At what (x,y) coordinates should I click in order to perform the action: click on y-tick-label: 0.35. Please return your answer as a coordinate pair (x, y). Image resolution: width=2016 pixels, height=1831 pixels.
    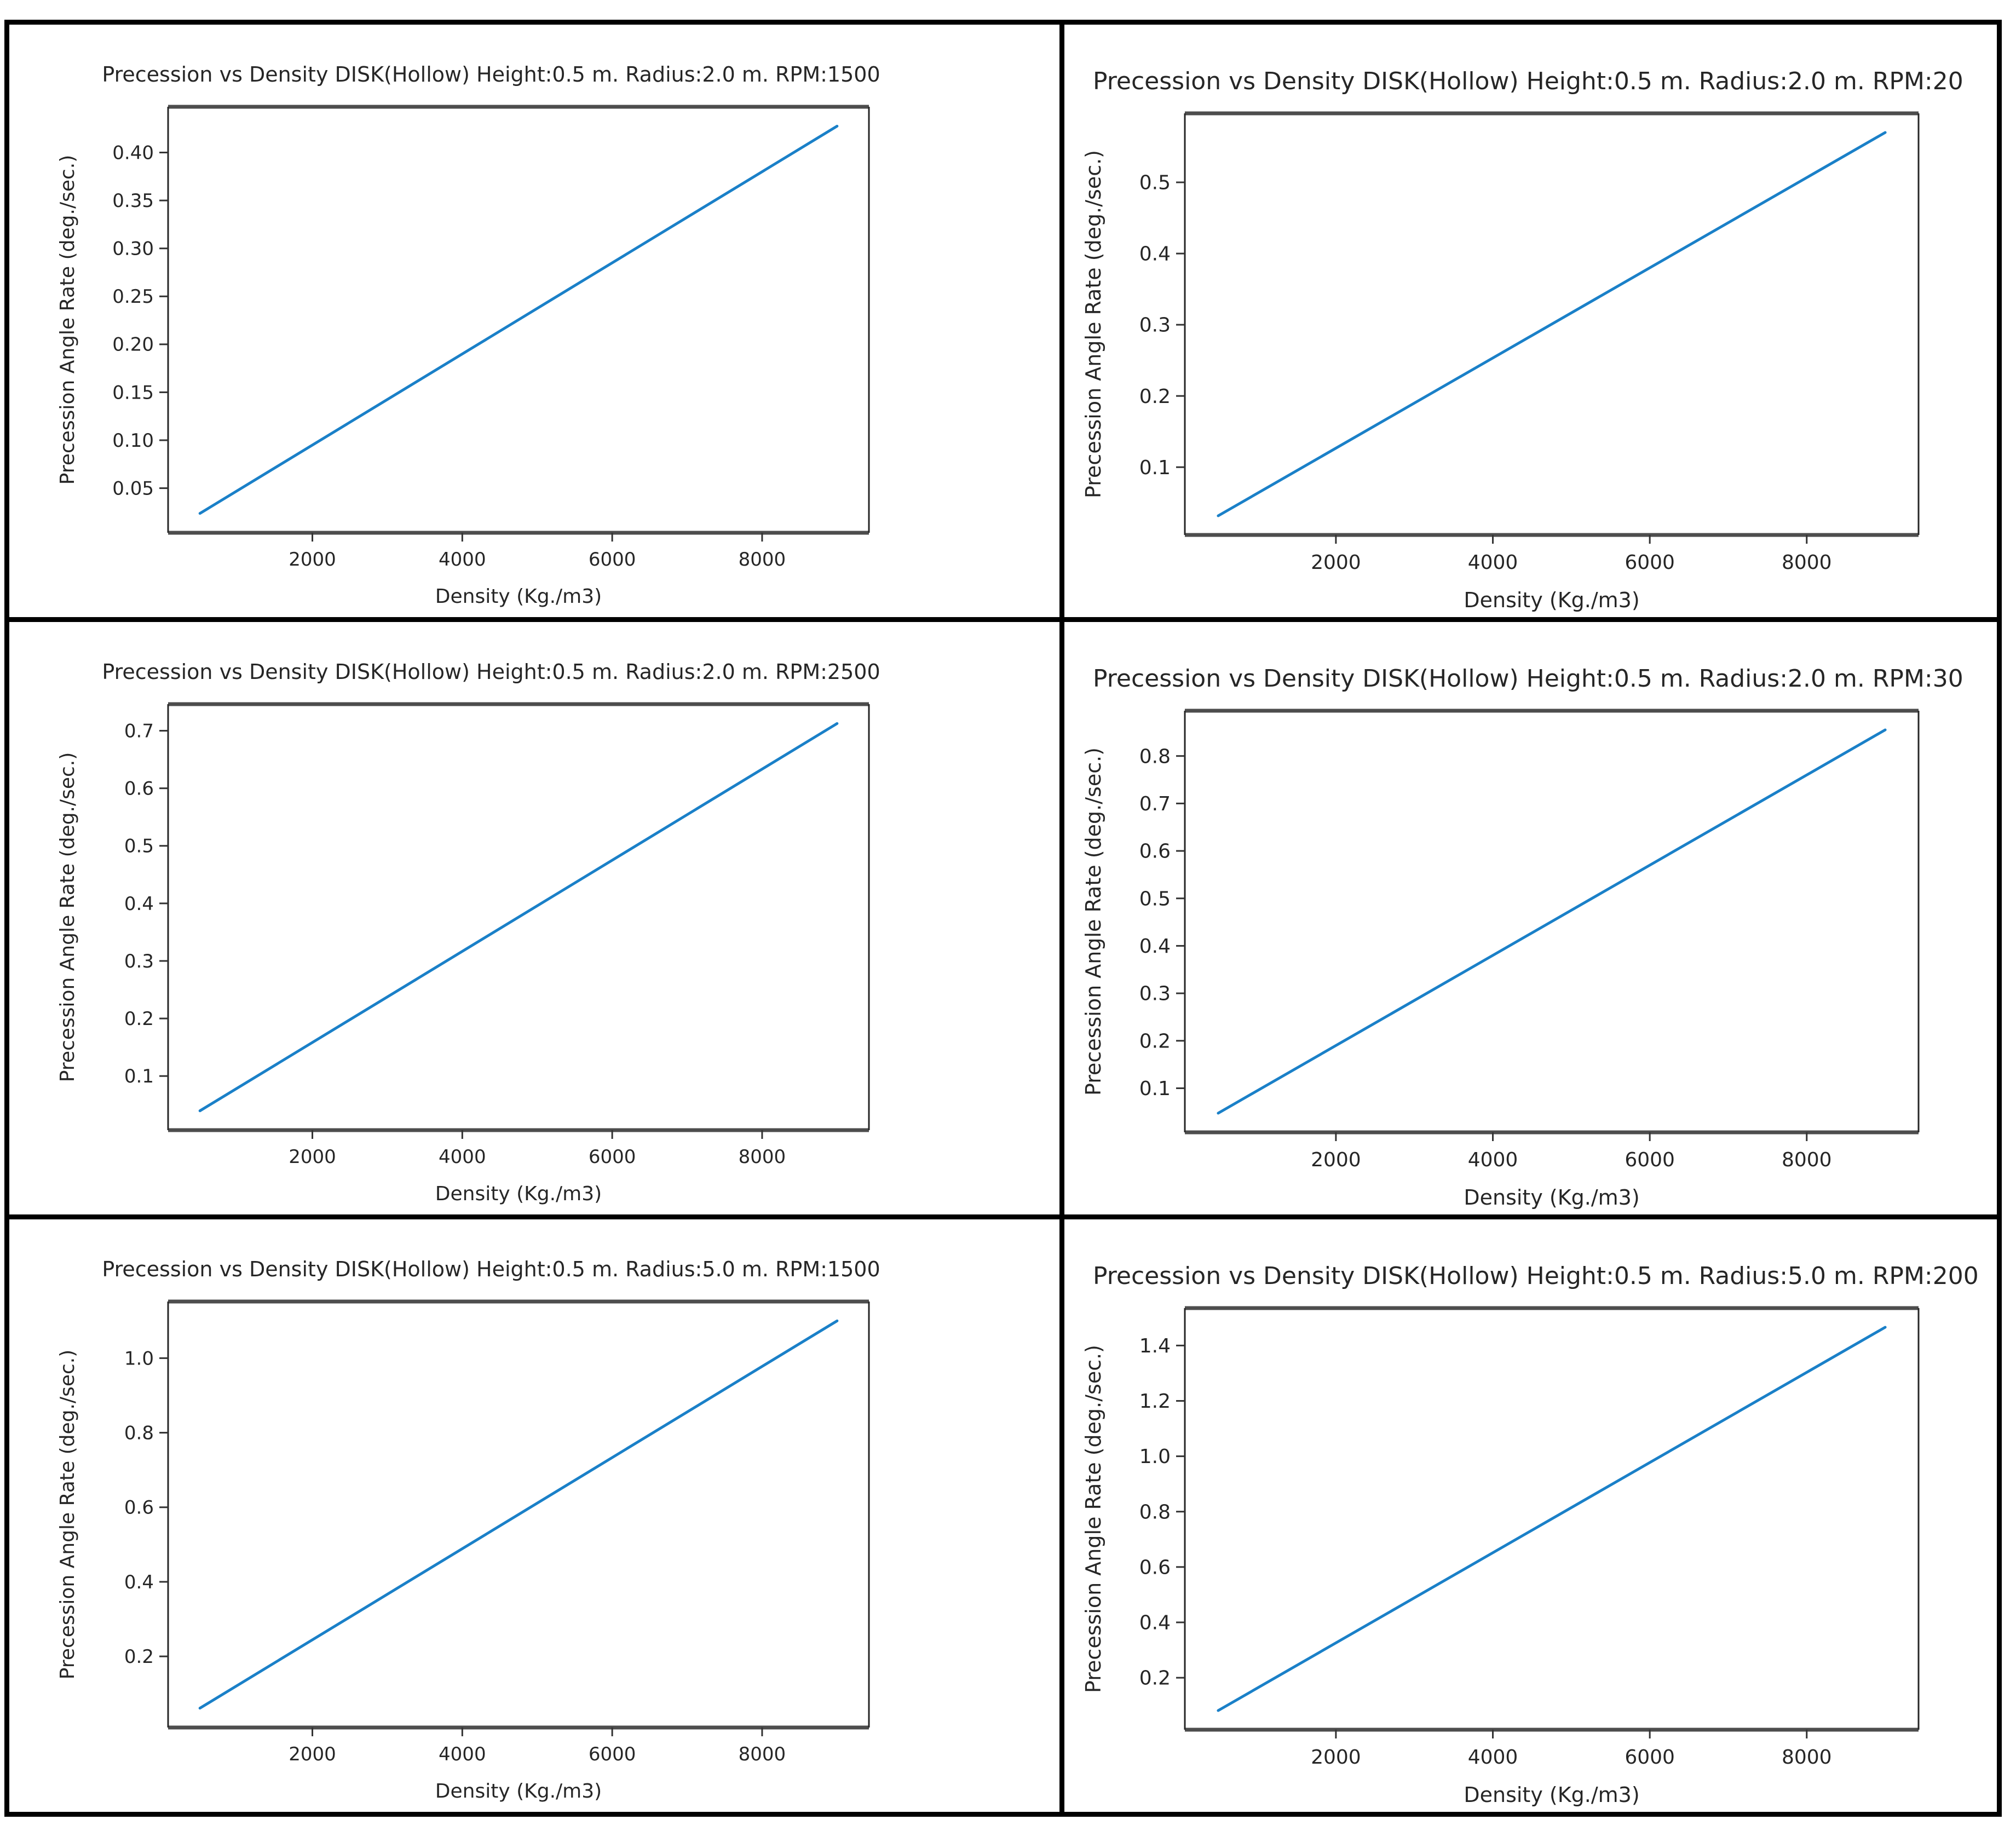
    Looking at the image, I should click on (133, 201).